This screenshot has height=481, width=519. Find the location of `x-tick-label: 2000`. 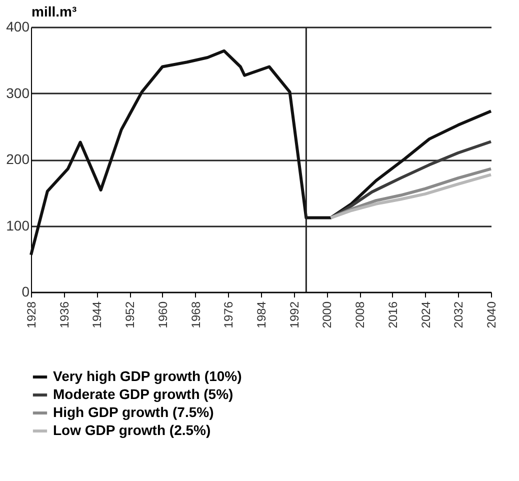

x-tick-label: 2000 is located at coordinates (327, 314).